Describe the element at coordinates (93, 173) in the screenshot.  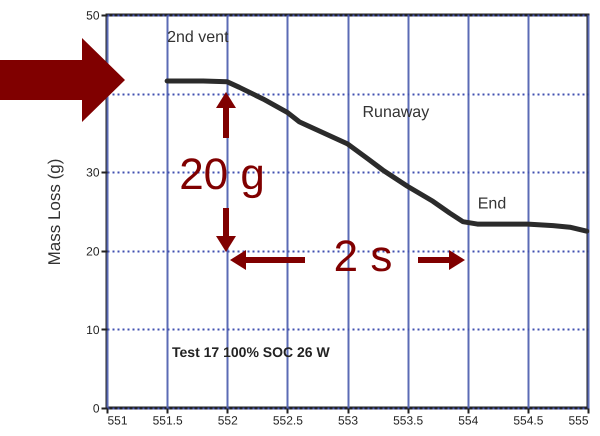
I see `y-tick-label: 30` at that location.